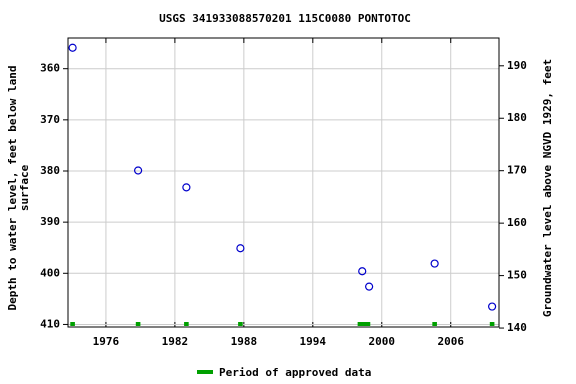  What do you see at coordinates (106, 341) in the screenshot?
I see `x-tick-label: 1976` at bounding box center [106, 341].